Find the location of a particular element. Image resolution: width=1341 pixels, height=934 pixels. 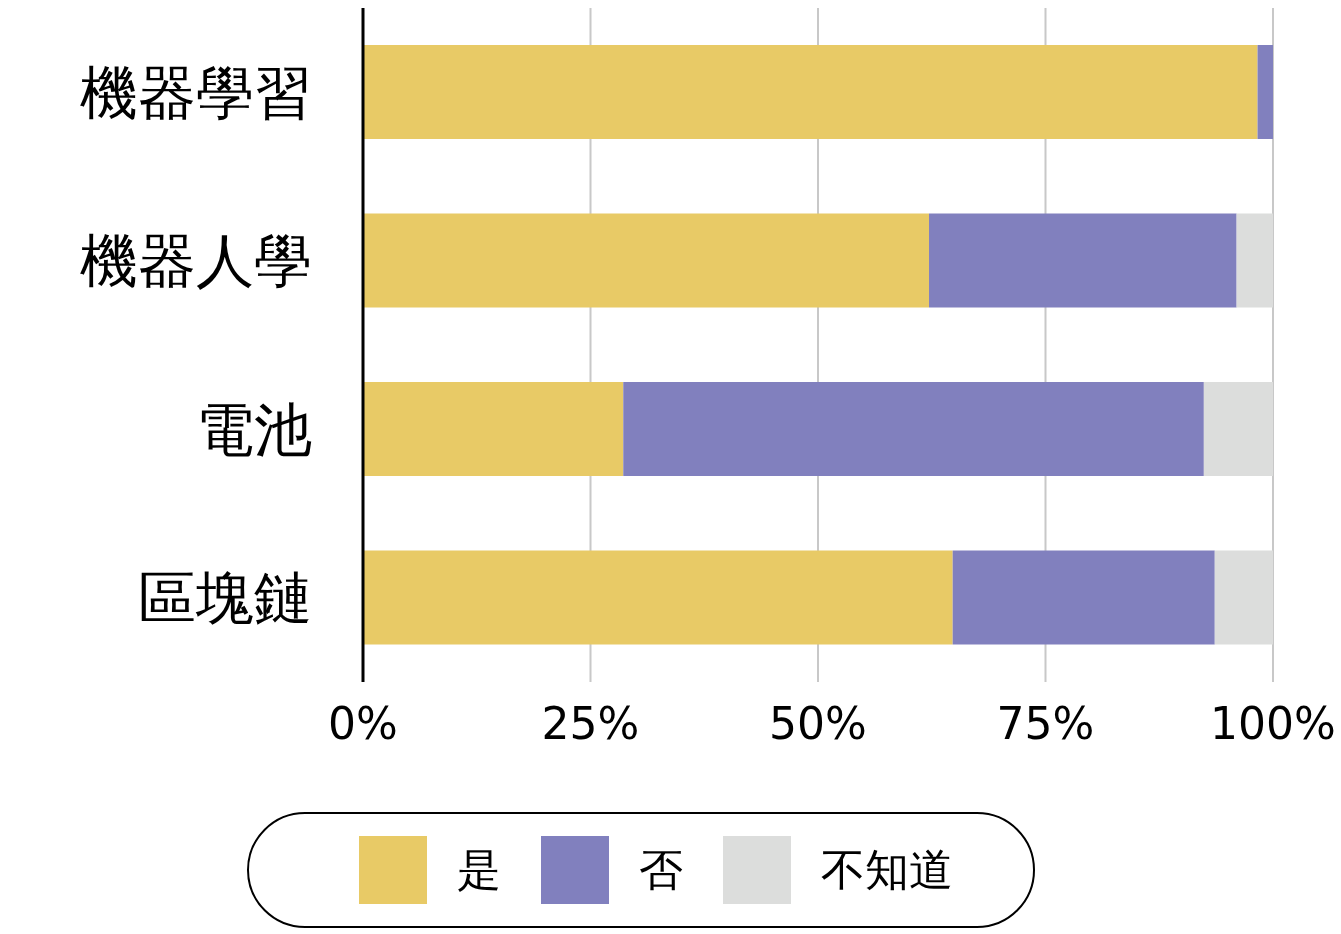

legend-label: 是 is located at coordinates (478, 869).